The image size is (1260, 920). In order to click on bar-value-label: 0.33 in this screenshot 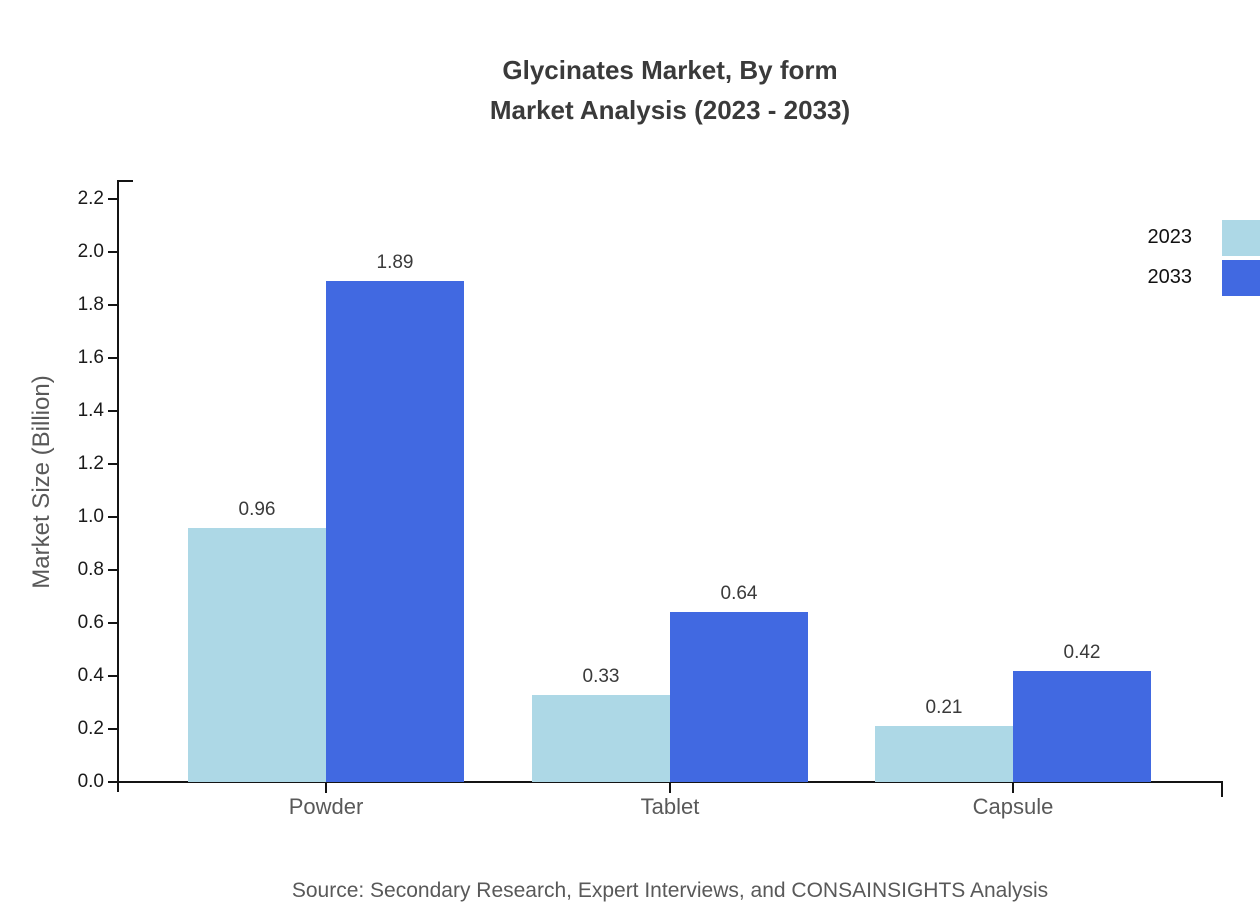, I will do `click(601, 676)`.